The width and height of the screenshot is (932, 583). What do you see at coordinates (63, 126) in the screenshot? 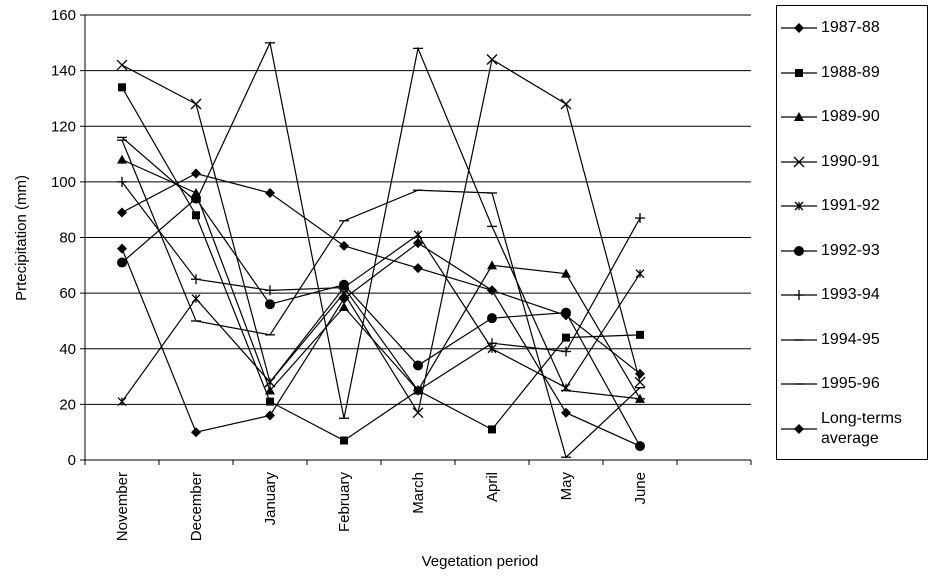
I see `y-tick-label: 120` at bounding box center [63, 126].